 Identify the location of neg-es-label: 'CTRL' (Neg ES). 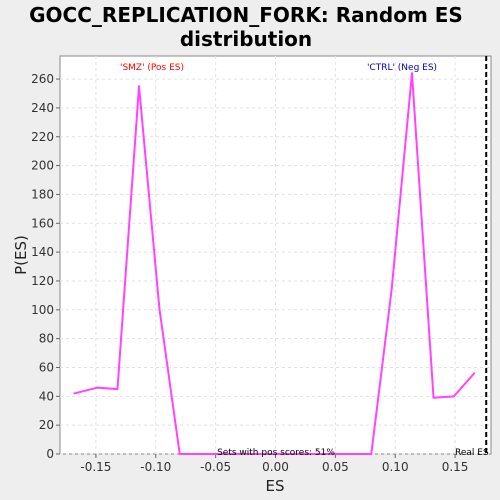
(402, 68).